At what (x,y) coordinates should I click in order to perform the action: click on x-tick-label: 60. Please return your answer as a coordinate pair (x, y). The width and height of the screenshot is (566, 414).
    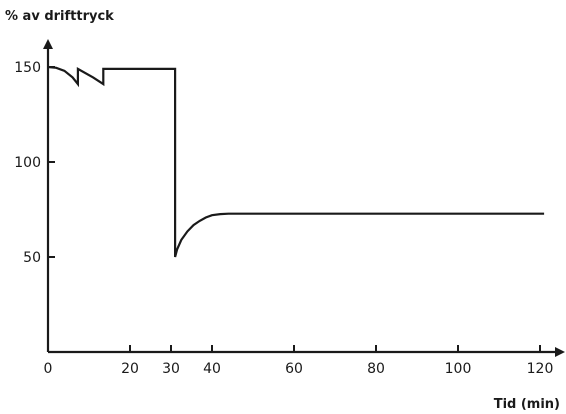
    Looking at the image, I should click on (294, 369).